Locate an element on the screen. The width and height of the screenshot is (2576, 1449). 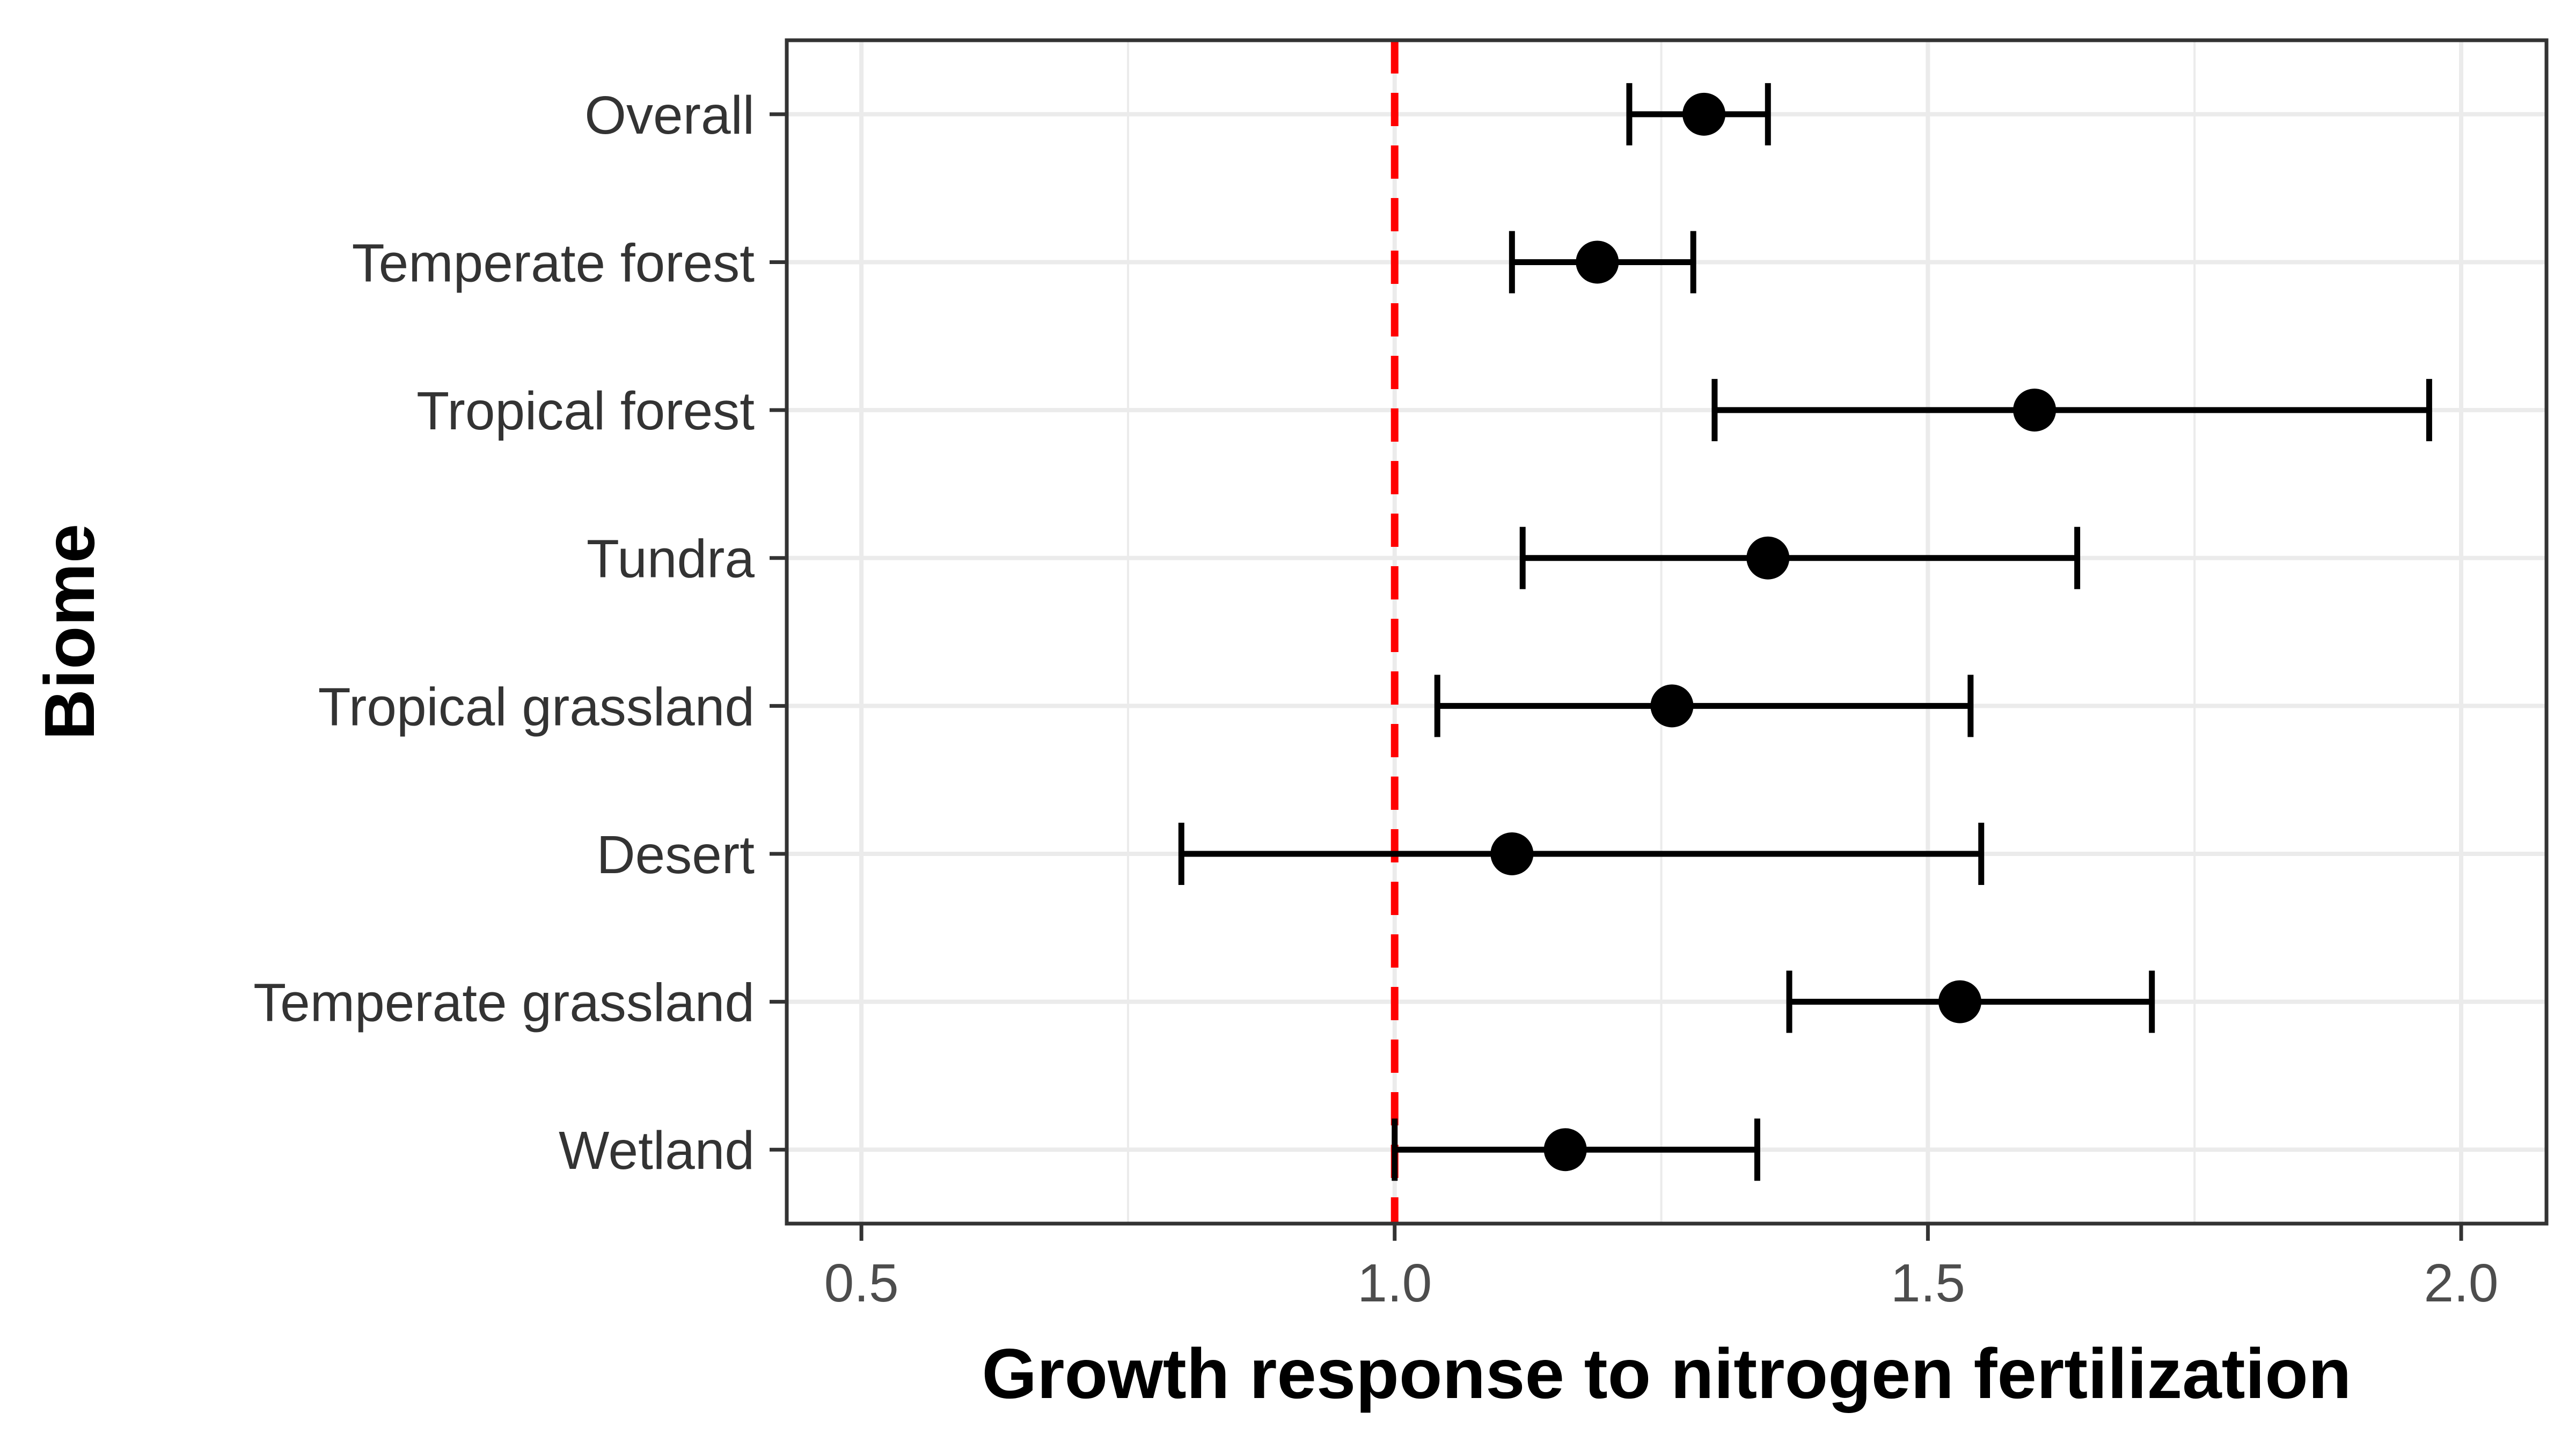
y-category-label: Tundra is located at coordinates (671, 559).